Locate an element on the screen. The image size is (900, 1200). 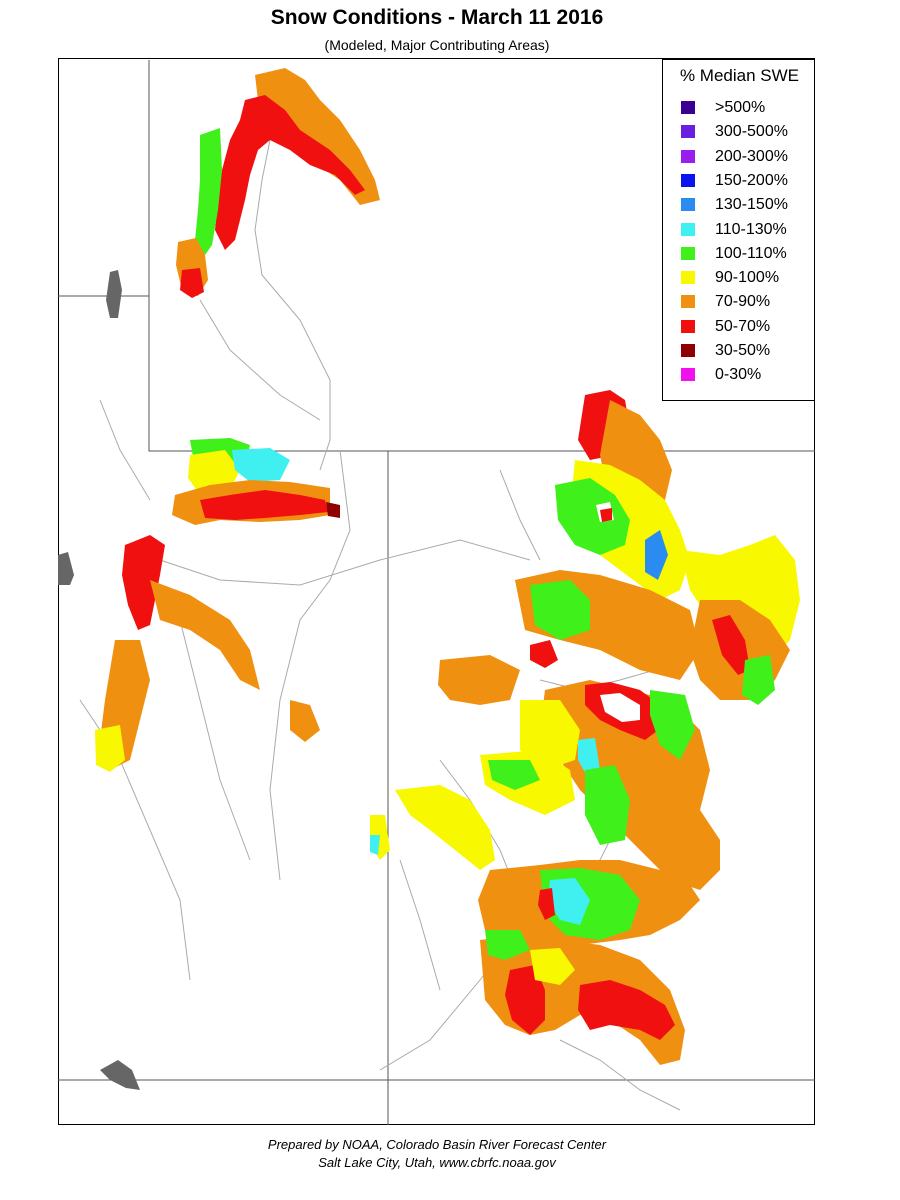
lake-powell is located at coordinates (120, 1075).